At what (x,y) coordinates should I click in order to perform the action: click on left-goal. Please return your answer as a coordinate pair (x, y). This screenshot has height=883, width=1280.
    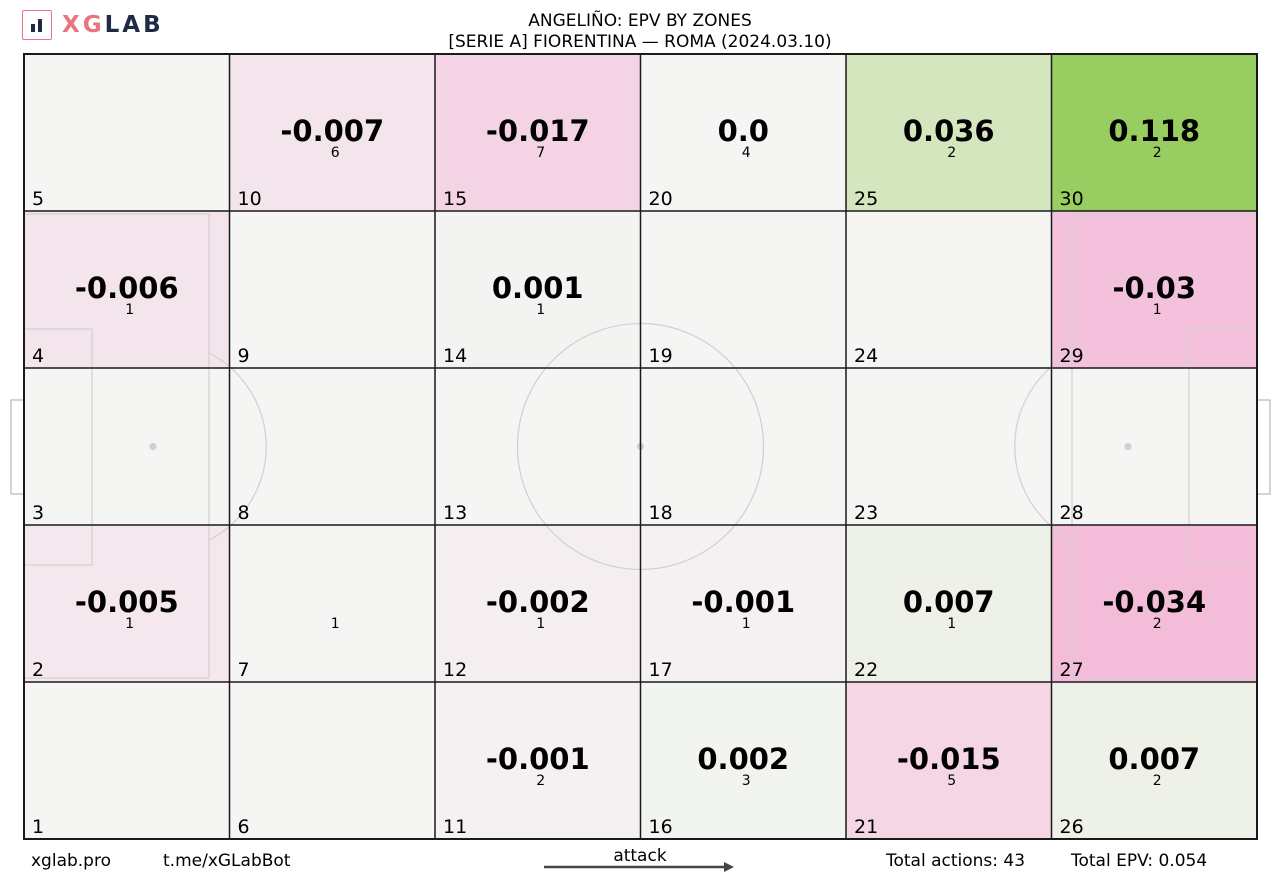
    Looking at the image, I should click on (17, 447).